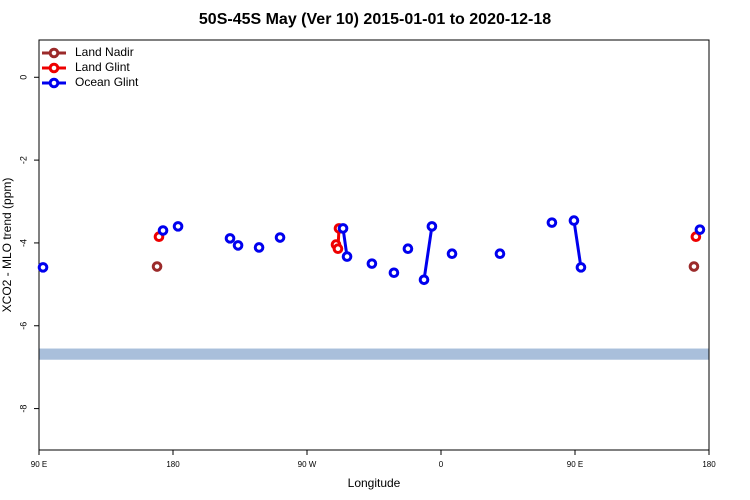 The height and width of the screenshot is (500, 750). I want to click on y-tick-label: -4, so click(23, 243).